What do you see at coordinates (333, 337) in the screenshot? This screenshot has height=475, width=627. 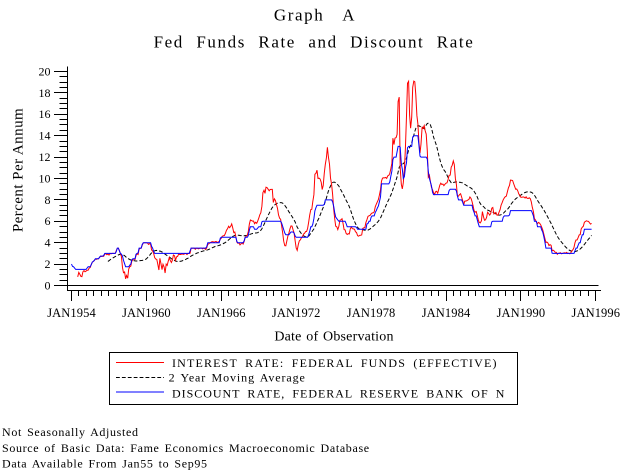 I see `svg-text: Date of Observation` at bounding box center [333, 337].